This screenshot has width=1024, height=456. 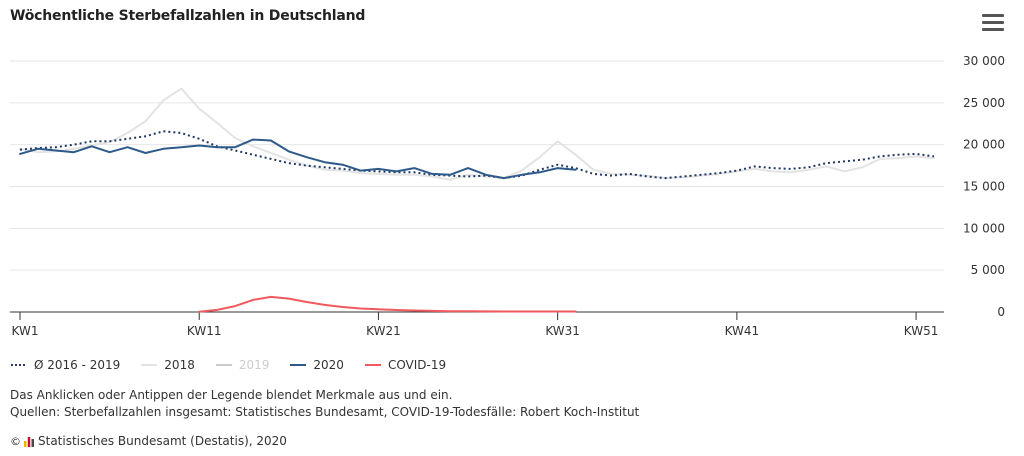 I want to click on y-tick-label: 10 000, so click(x=984, y=228).